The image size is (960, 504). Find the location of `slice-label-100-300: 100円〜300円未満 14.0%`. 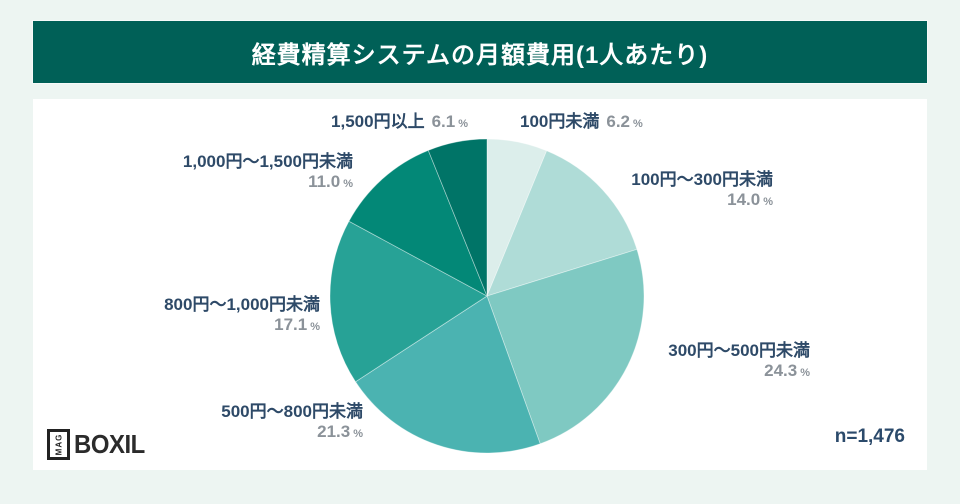

slice-label-100-300: 100円〜300円未満 14.0% is located at coordinates (670, 191).